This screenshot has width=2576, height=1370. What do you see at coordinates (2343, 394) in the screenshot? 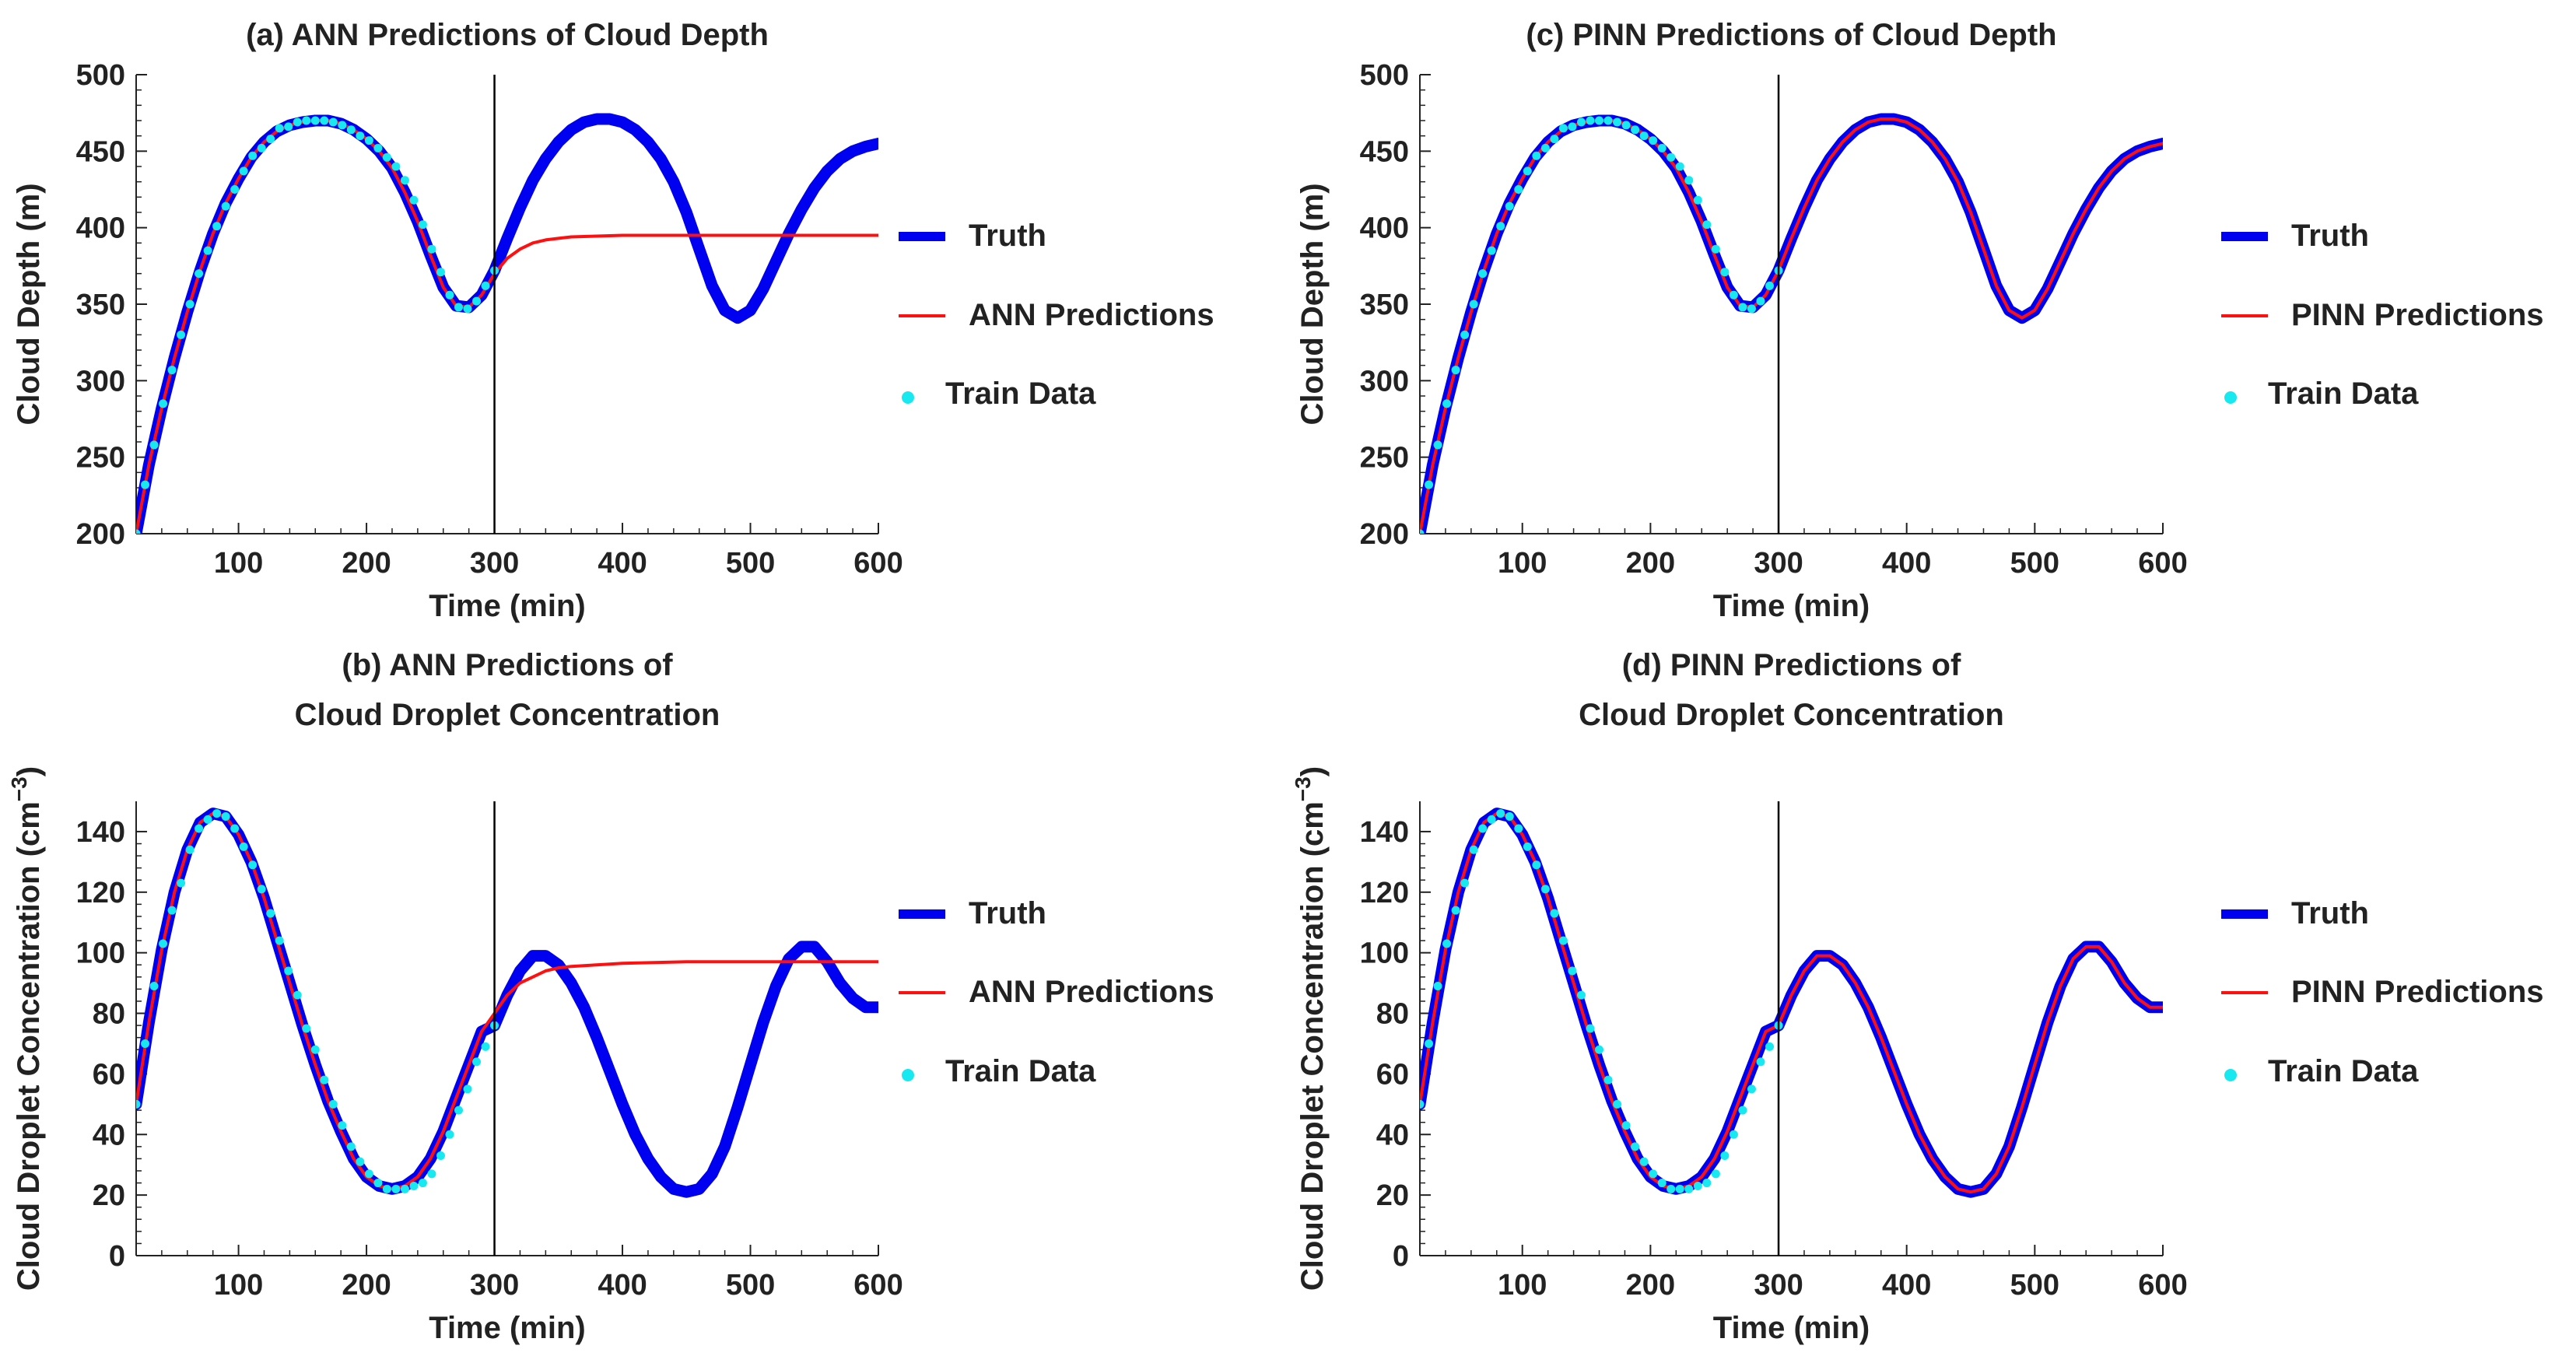
I see `legend-train-label: Train Data` at bounding box center [2343, 394].